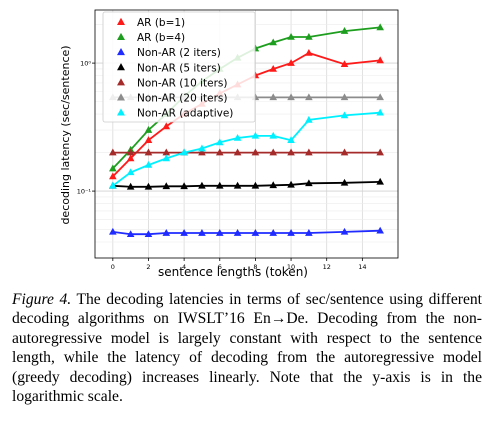 The image size is (494, 438). Describe the element at coordinates (182, 99) in the screenshot. I see `legend-label: Non-AR (20 iters)` at that location.